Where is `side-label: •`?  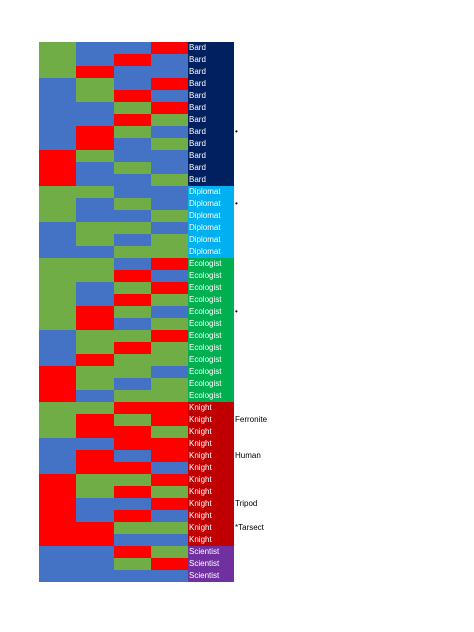
side-label: • is located at coordinates (236, 203).